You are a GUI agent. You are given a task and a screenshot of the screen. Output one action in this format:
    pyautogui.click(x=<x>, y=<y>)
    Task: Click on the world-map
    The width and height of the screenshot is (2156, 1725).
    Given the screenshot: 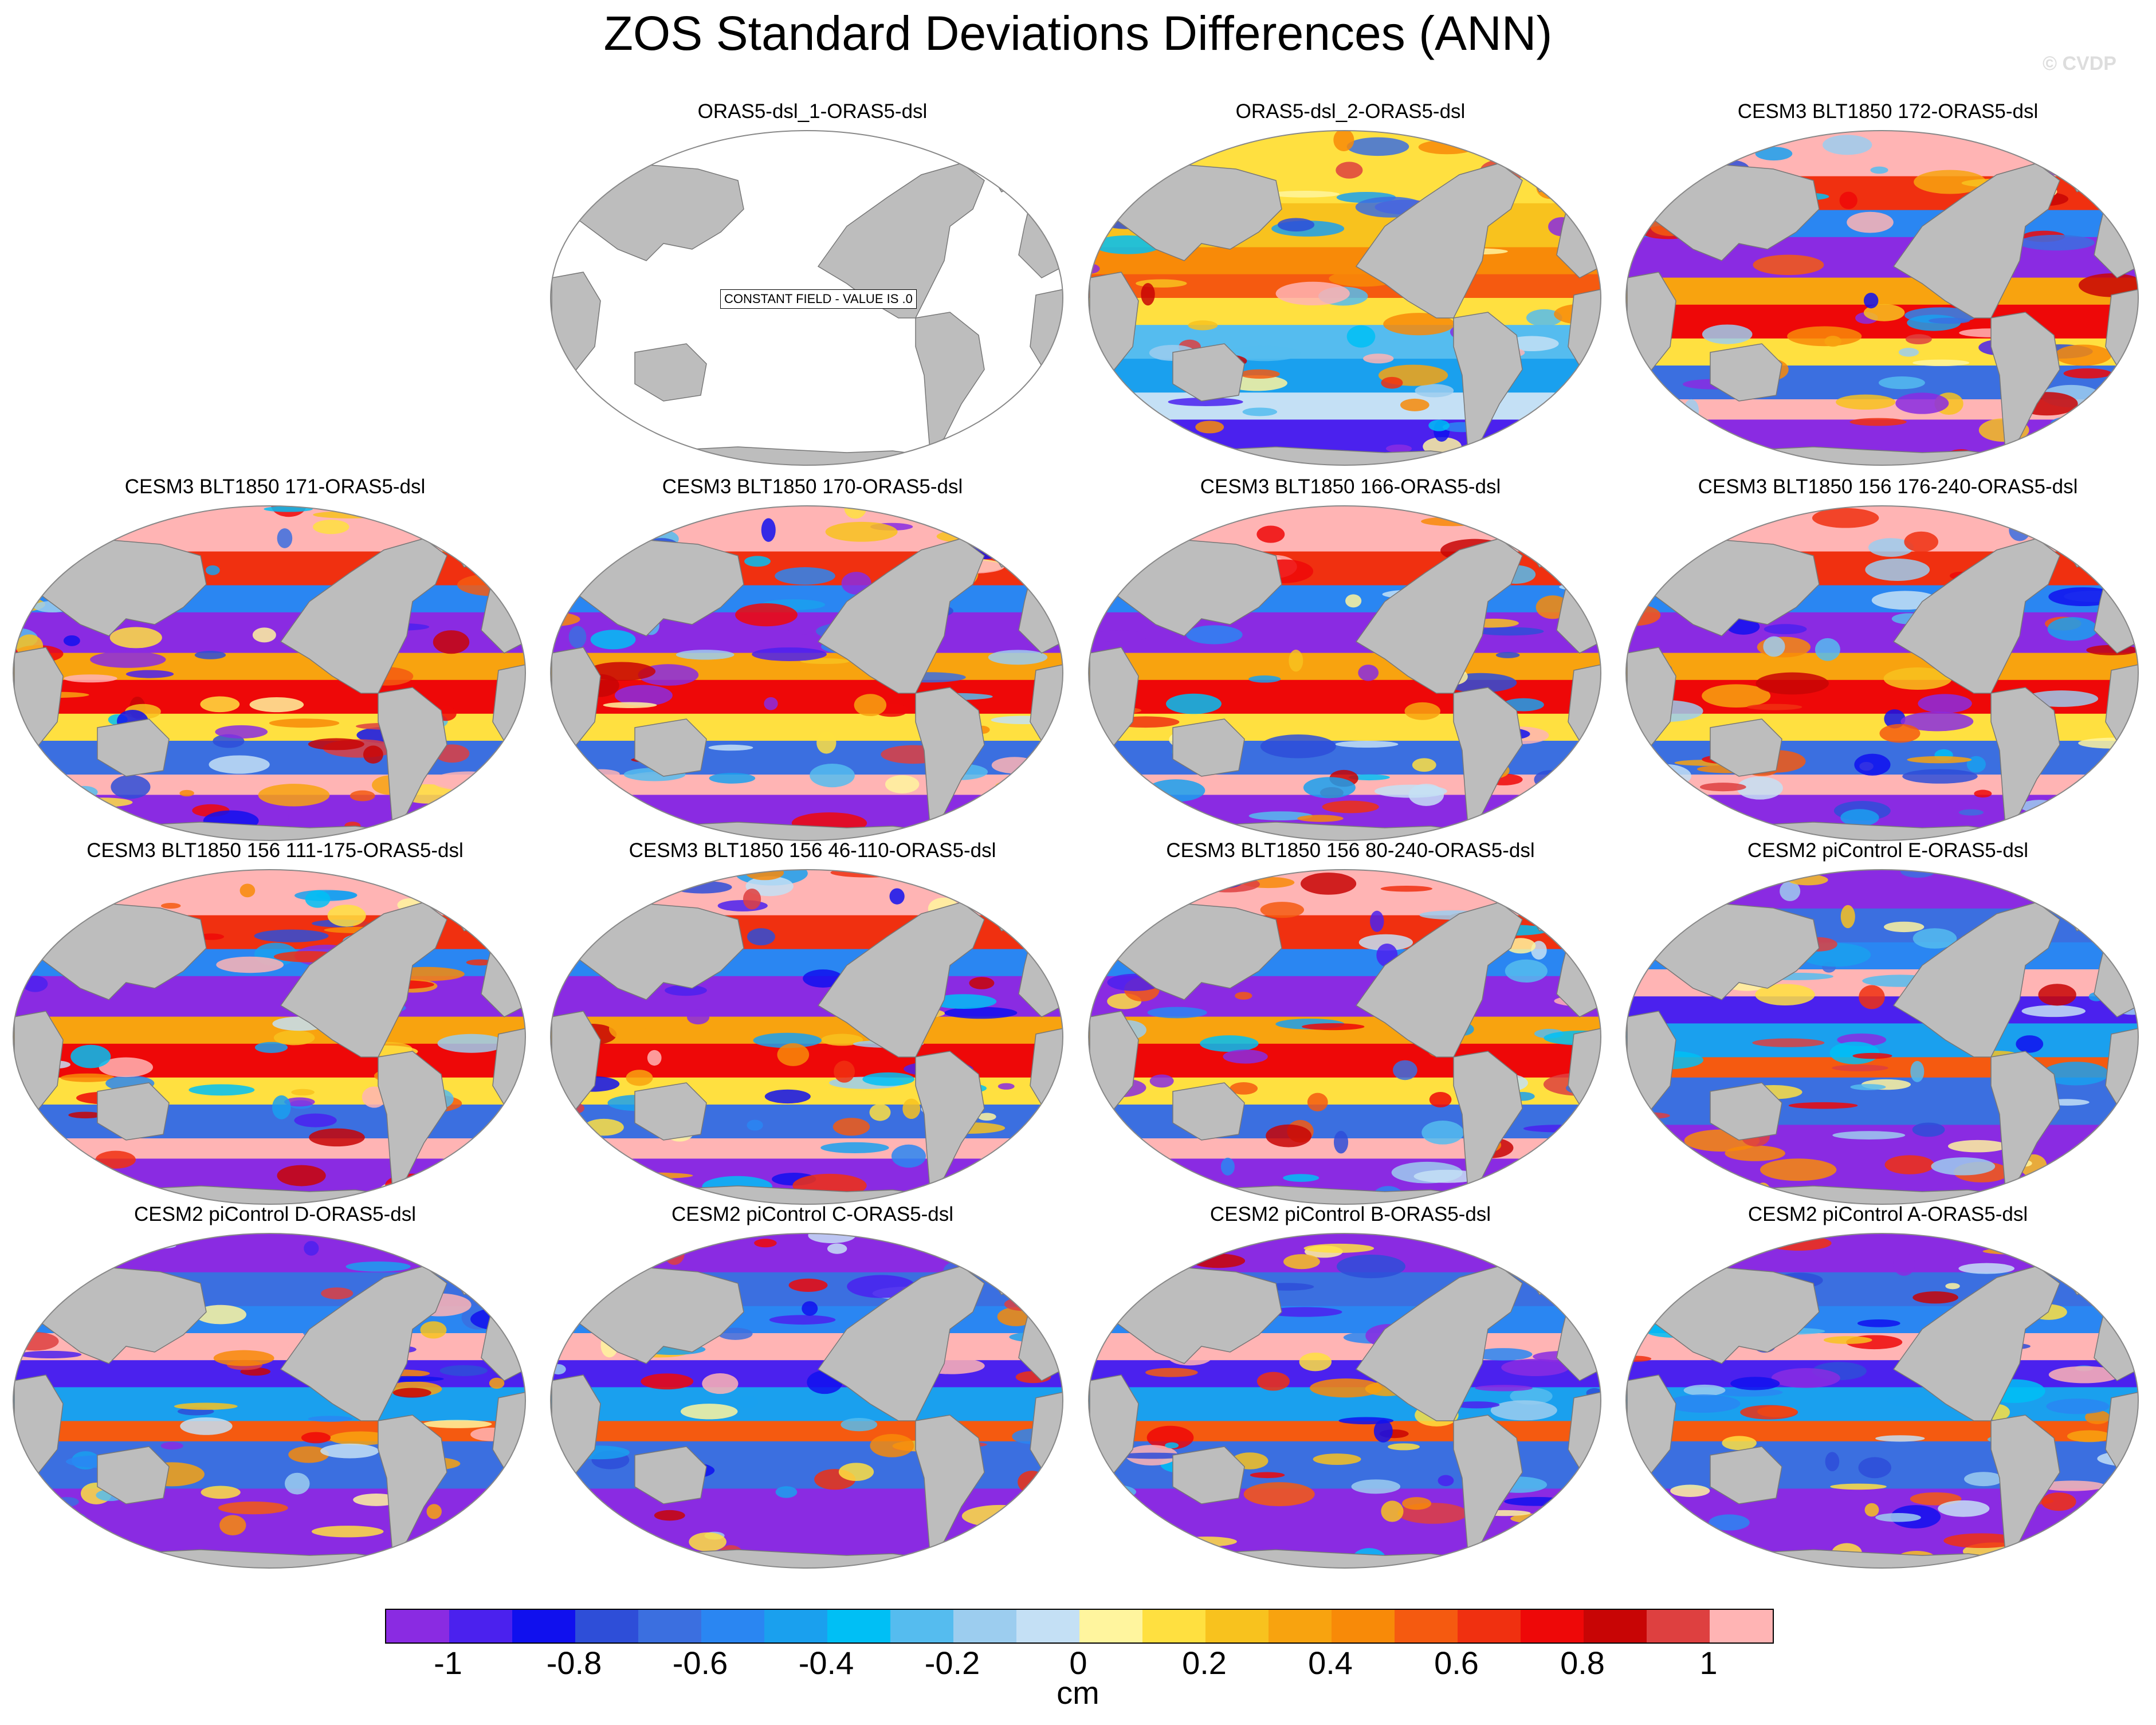 What is the action you would take?
    pyautogui.click(x=1882, y=1037)
    